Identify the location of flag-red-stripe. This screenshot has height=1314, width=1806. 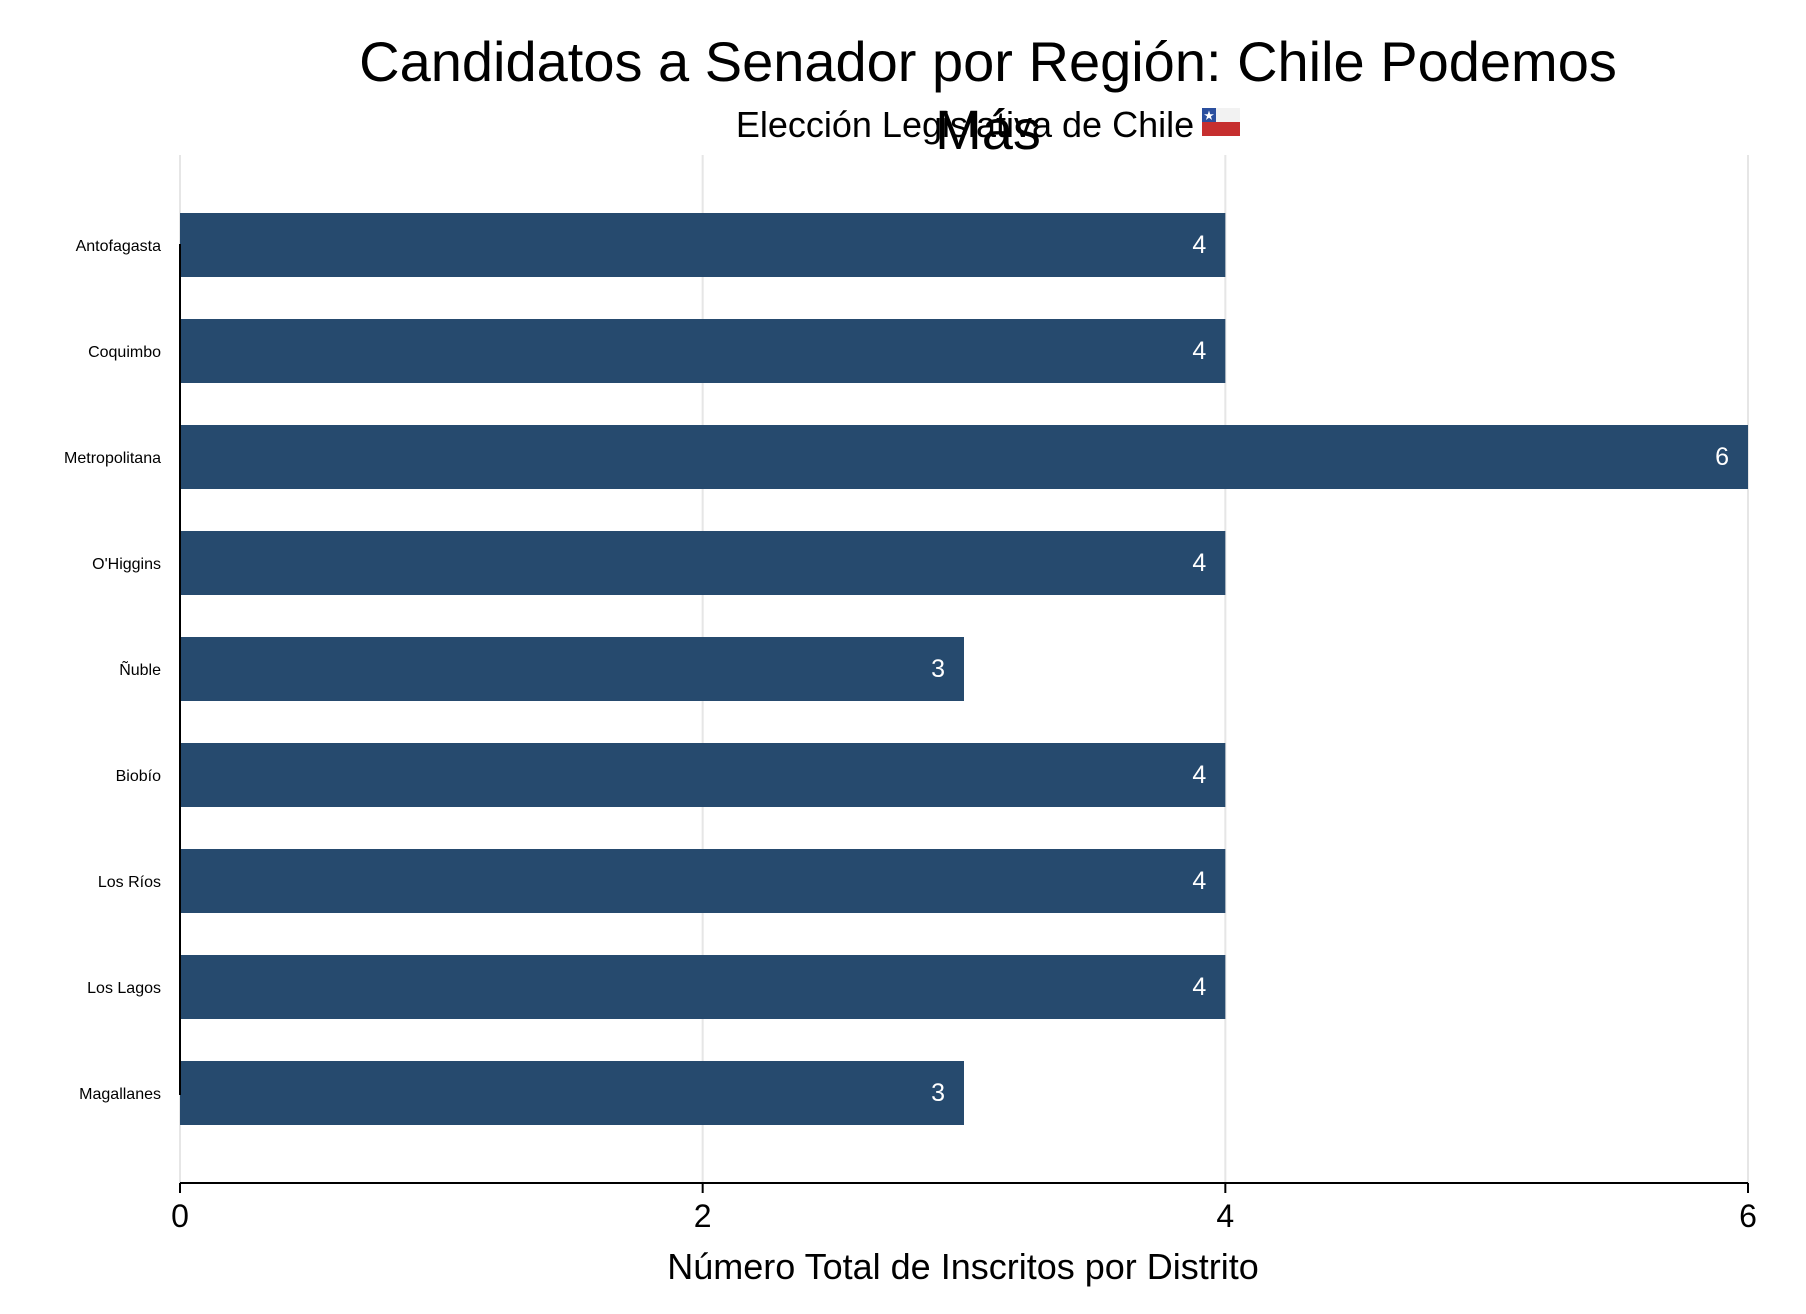
(1221, 129).